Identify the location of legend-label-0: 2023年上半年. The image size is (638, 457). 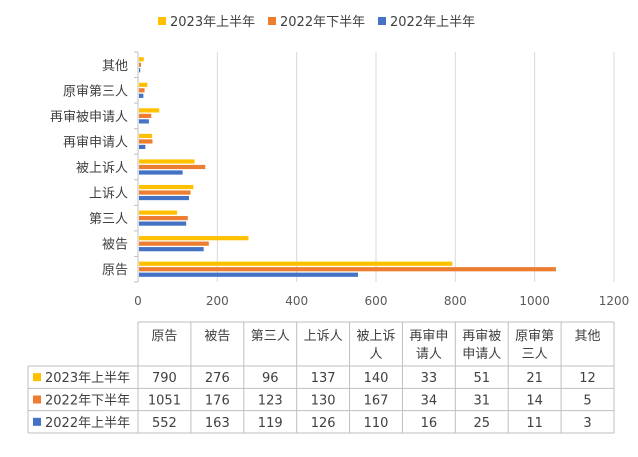
(212, 22).